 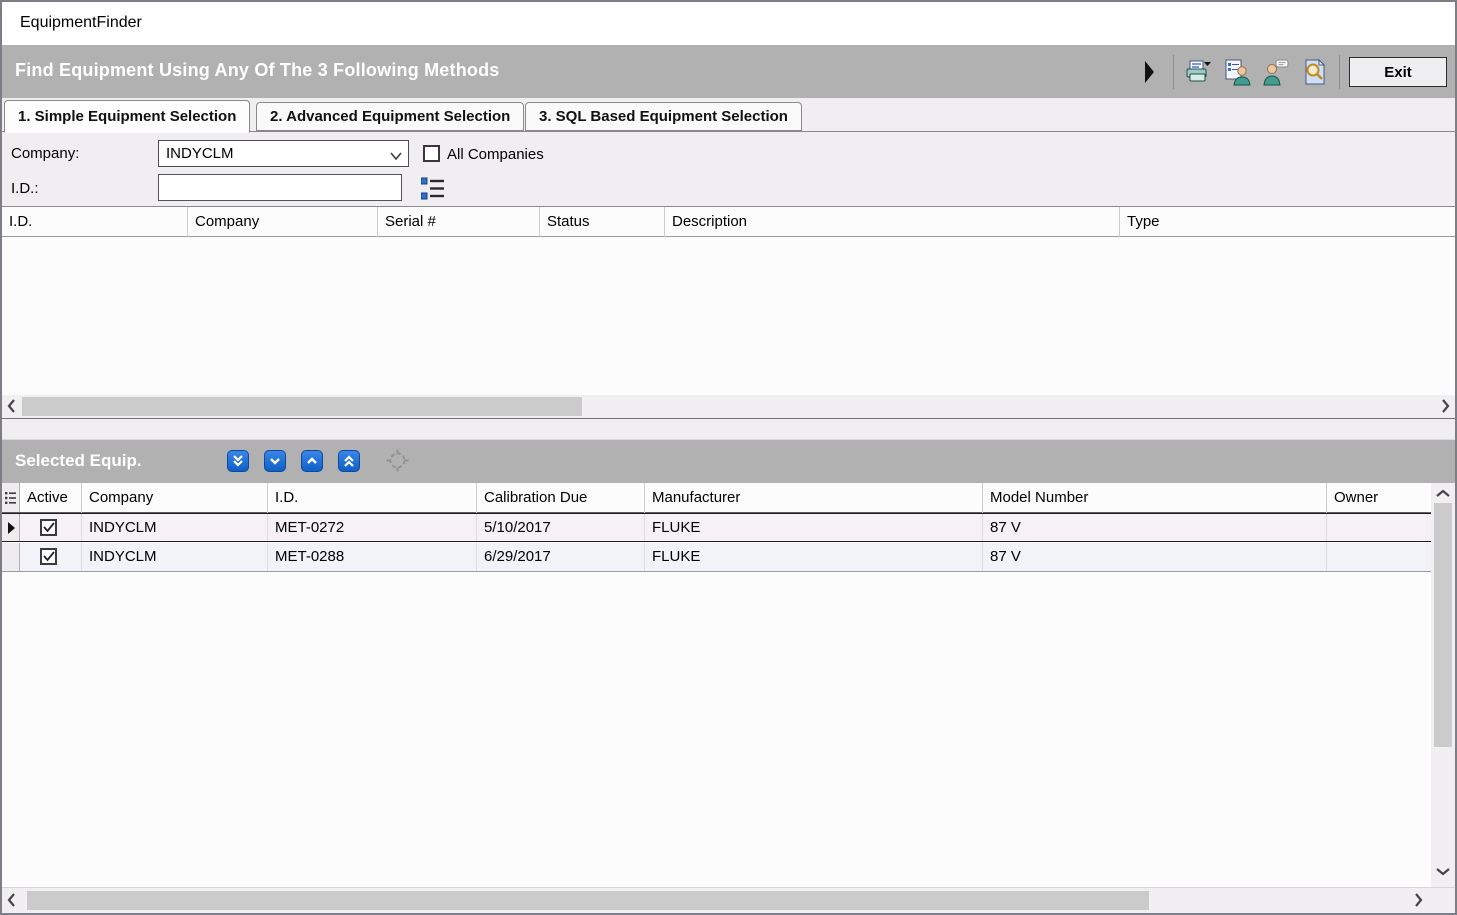 I want to click on scroll-up-icon, so click(x=1443, y=493).